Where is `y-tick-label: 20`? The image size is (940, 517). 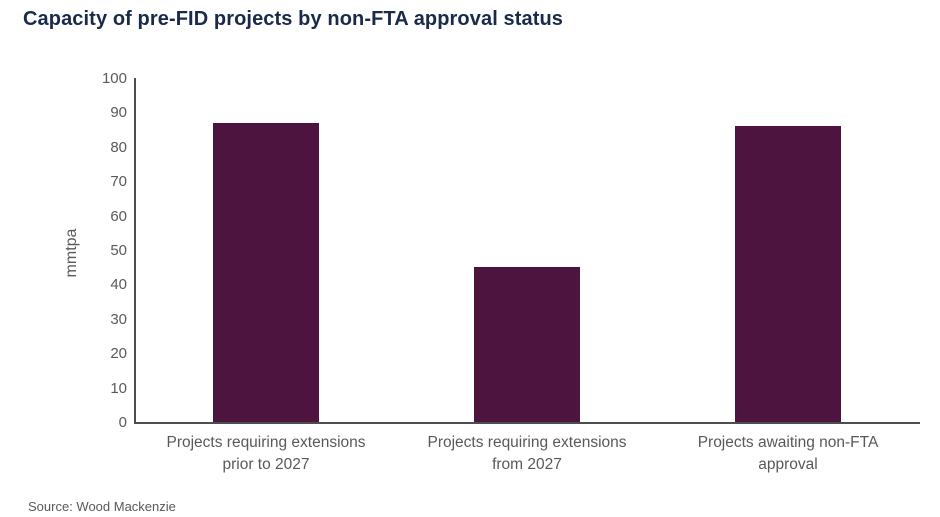 y-tick-label: 20 is located at coordinates (118, 354).